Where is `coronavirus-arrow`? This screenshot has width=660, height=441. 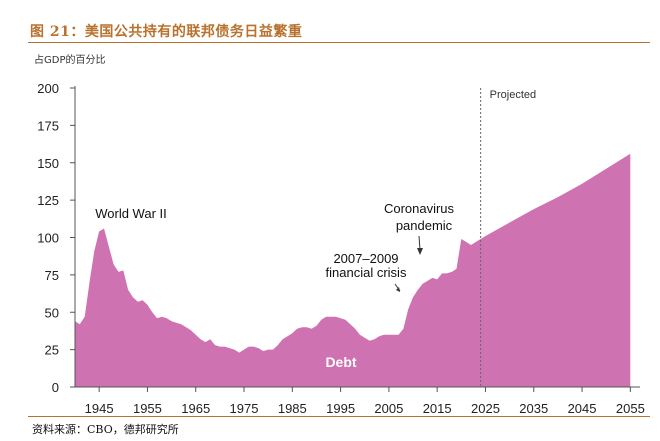 coronavirus-arrow is located at coordinates (419, 243).